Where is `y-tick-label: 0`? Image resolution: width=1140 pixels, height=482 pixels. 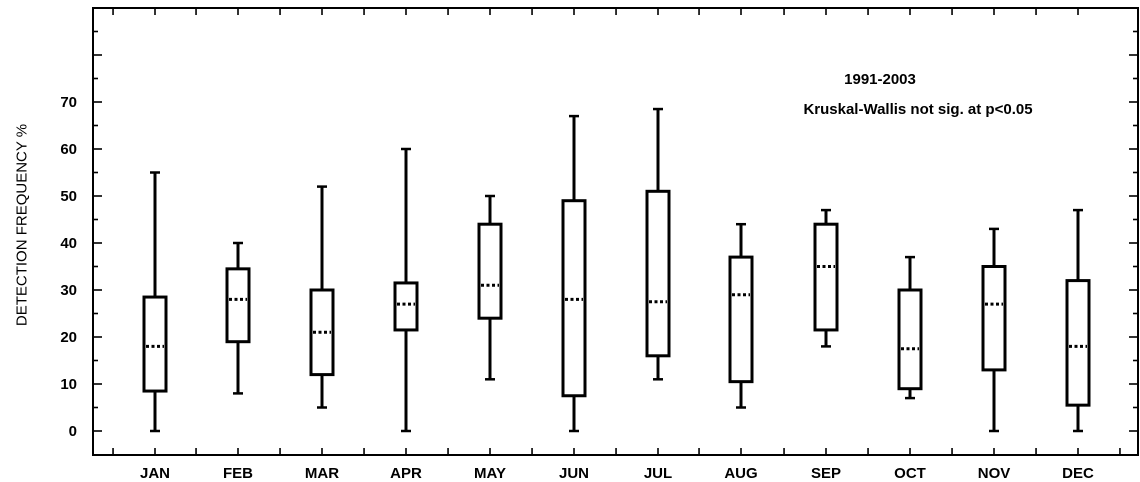 y-tick-label: 0 is located at coordinates (73, 431).